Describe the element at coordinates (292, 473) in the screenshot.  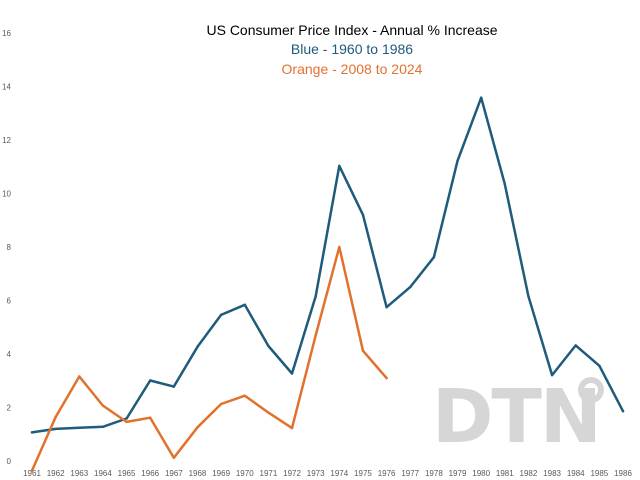
I see `x-tick-label: 1972` at that location.